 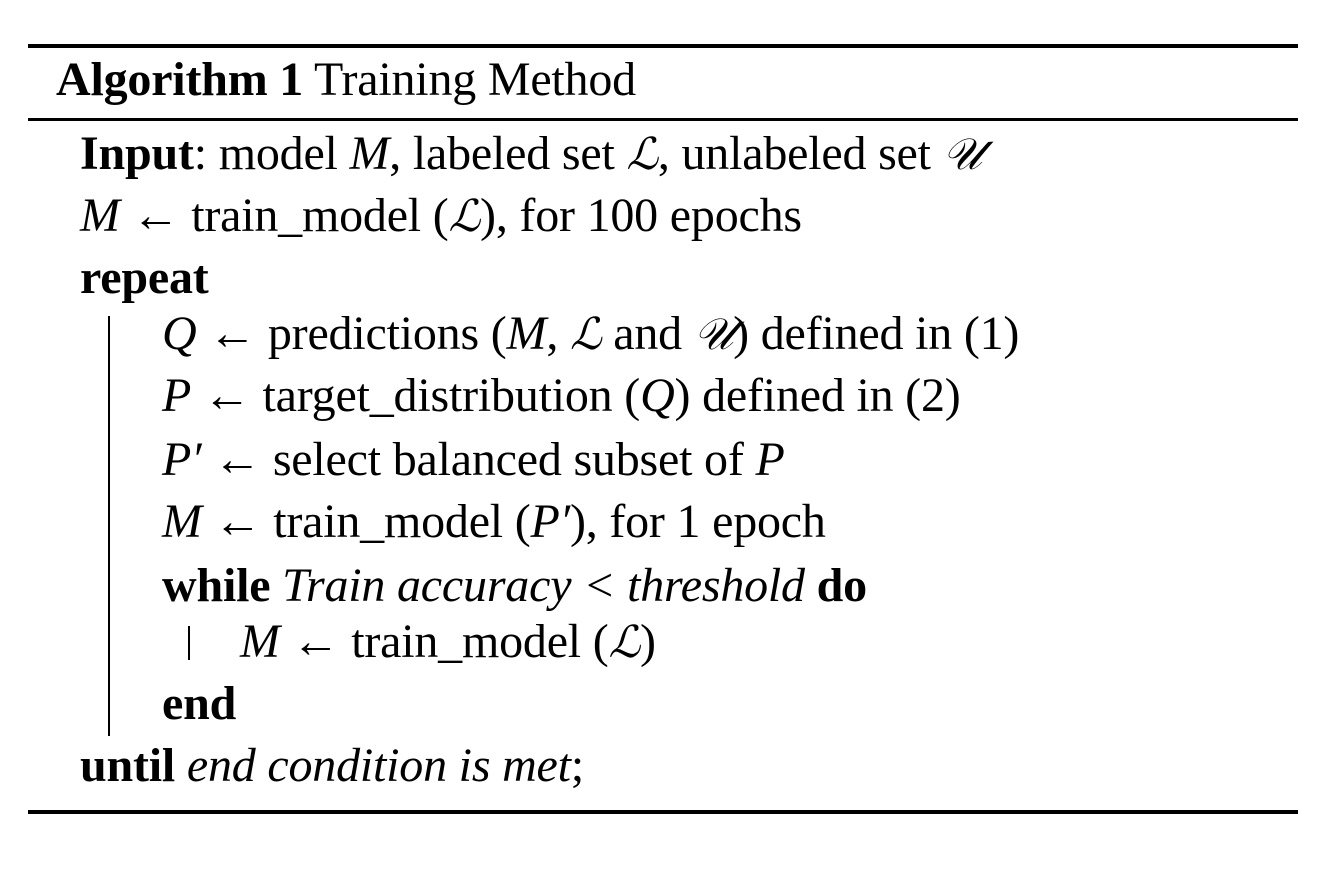 What do you see at coordinates (585, 334) in the screenshot?
I see `q-labeled-symbol: ℒ` at bounding box center [585, 334].